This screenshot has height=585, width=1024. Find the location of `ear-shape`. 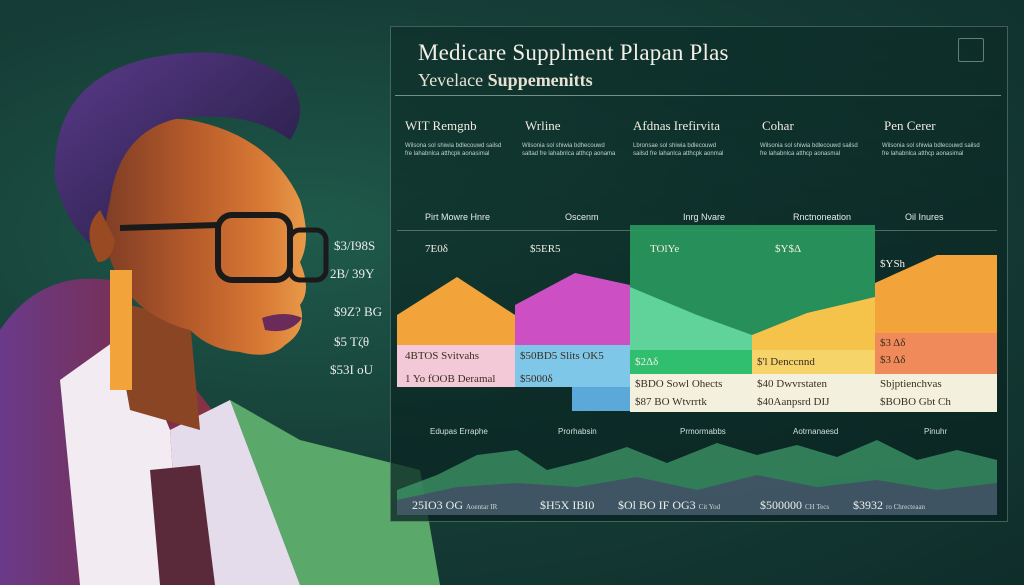

ear-shape is located at coordinates (102, 236).